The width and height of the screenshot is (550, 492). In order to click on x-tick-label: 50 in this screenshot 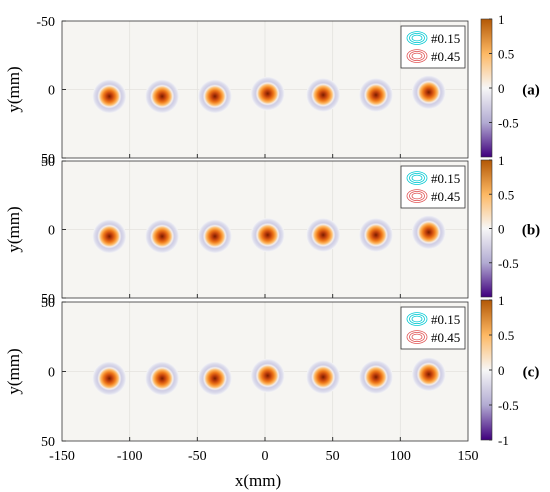, I will do `click(333, 456)`.